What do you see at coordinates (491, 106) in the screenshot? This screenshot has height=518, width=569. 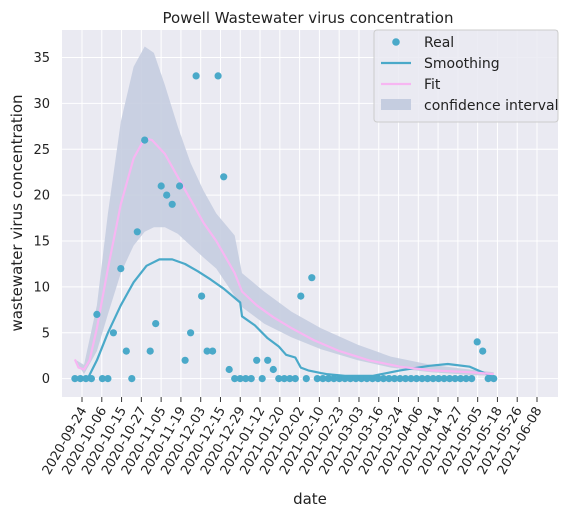 I see `legend-confidence-label: confidence interval` at bounding box center [491, 106].